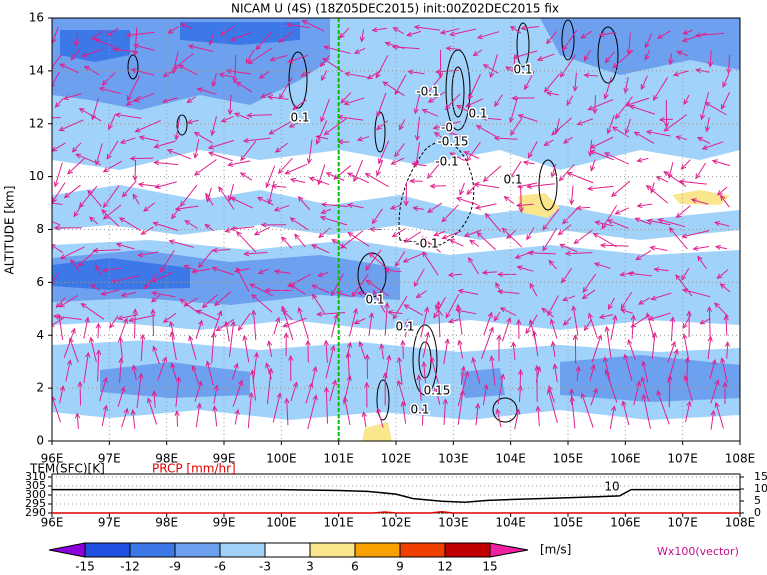 The width and height of the screenshot is (767, 575). I want to click on colorbar-box, so click(422, 550).